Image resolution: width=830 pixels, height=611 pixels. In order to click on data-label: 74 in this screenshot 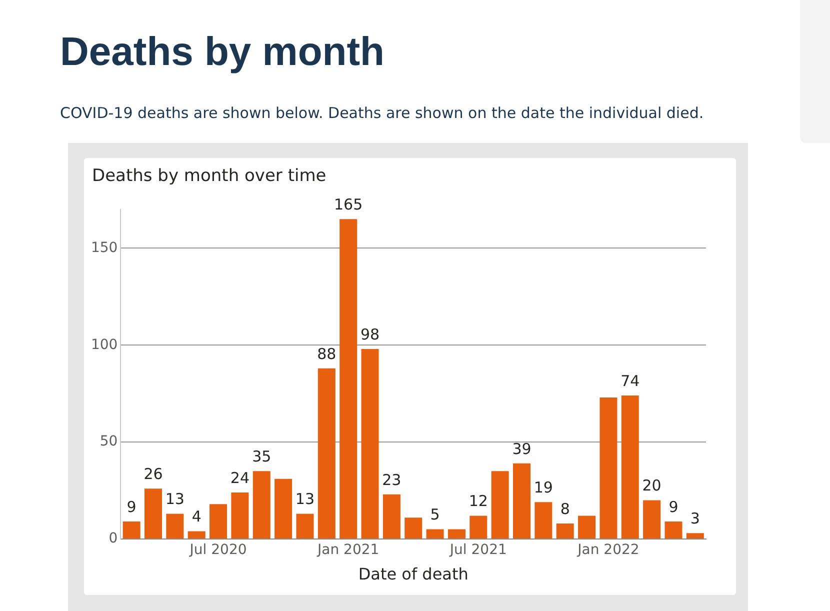, I will do `click(630, 381)`.